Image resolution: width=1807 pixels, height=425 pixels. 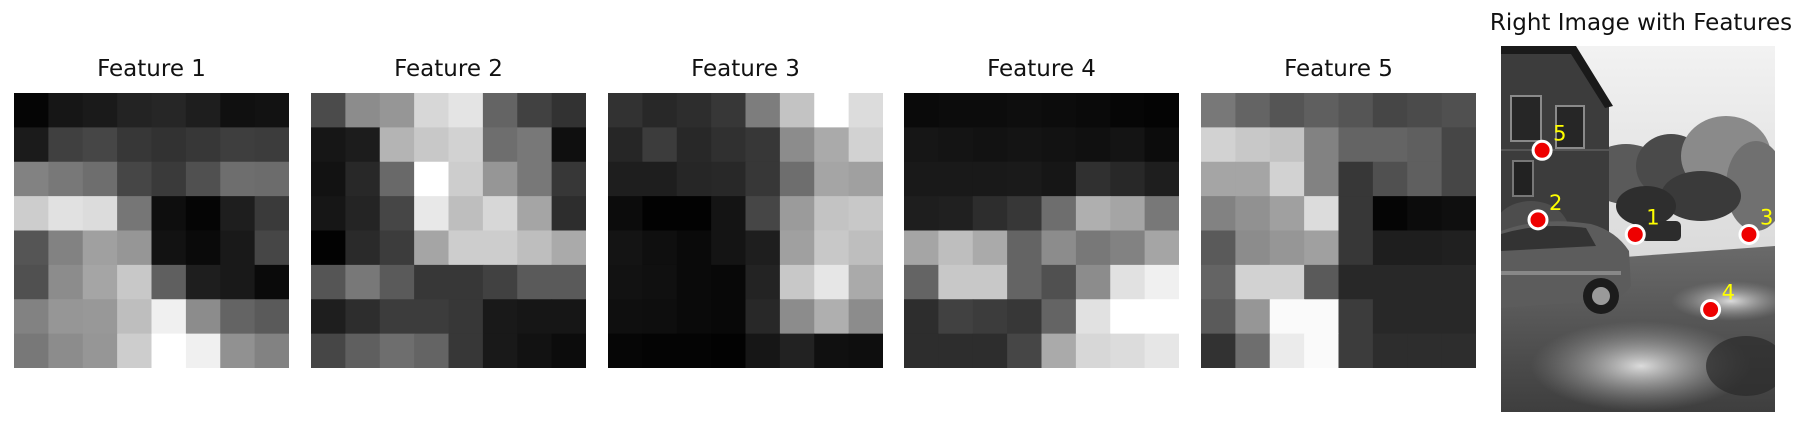 I want to click on feature-panel-3: Feature 3, so click(x=745, y=212).